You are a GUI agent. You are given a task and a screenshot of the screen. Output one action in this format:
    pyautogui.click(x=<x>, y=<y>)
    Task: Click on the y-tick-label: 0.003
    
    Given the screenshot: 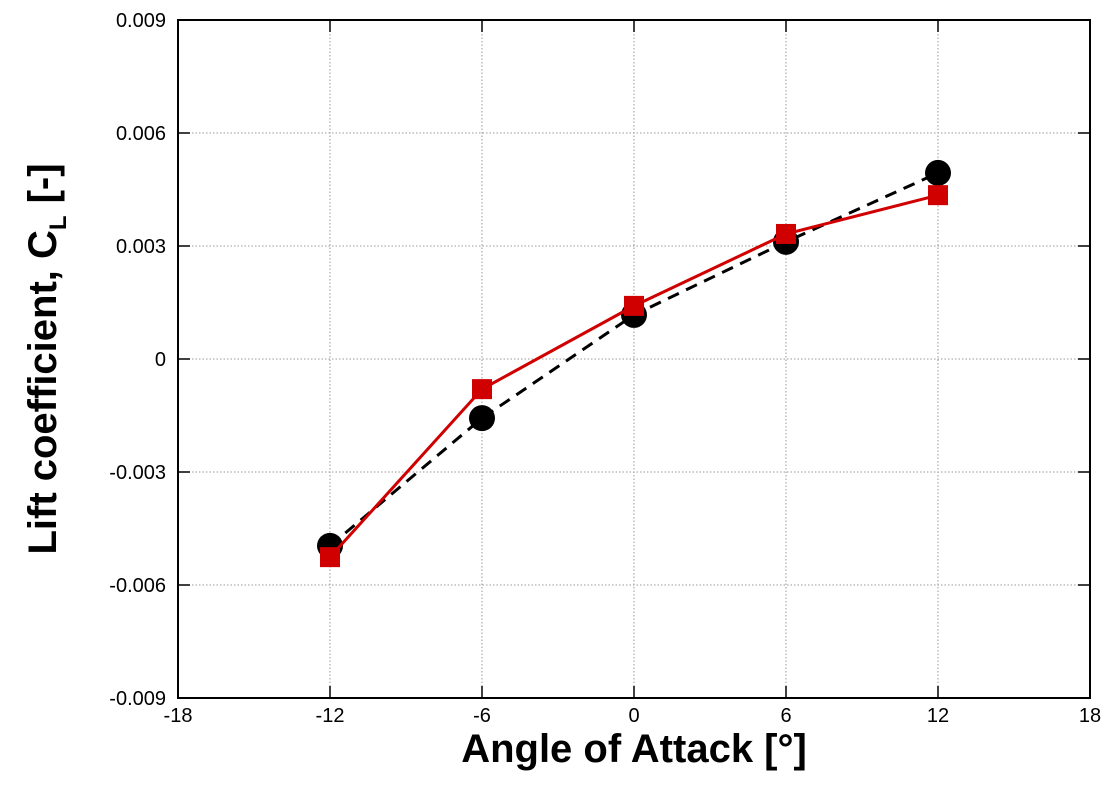 What is the action you would take?
    pyautogui.click(x=141, y=247)
    